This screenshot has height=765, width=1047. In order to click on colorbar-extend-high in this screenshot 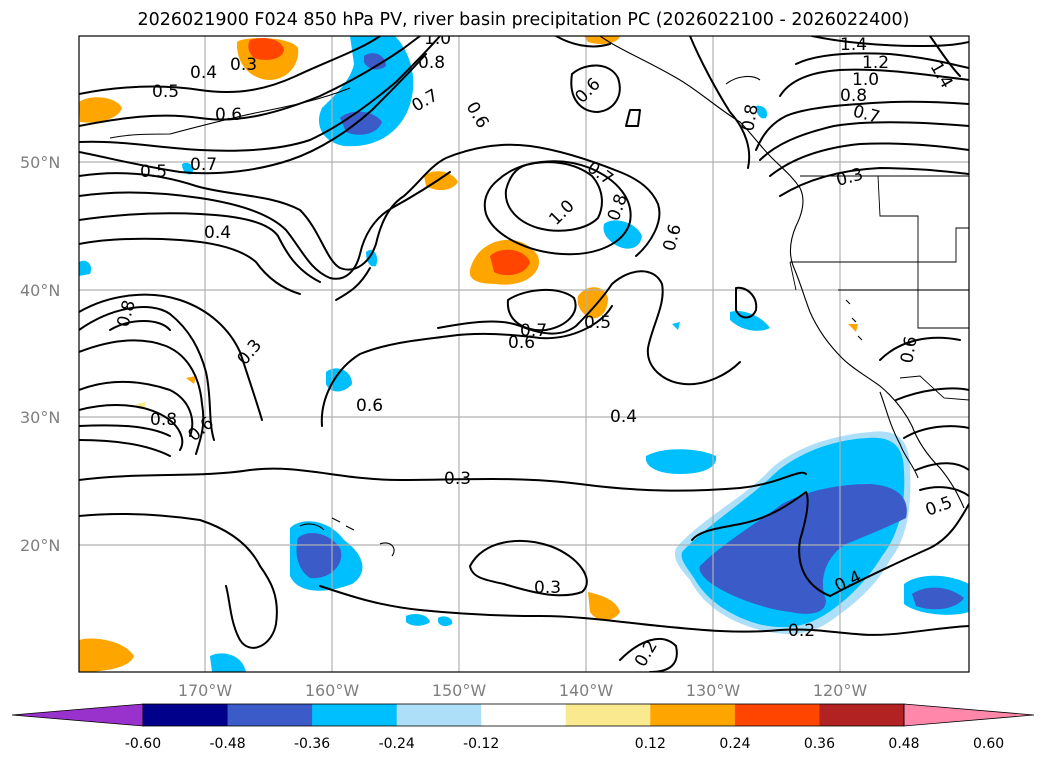, I will do `click(969, 715)`.